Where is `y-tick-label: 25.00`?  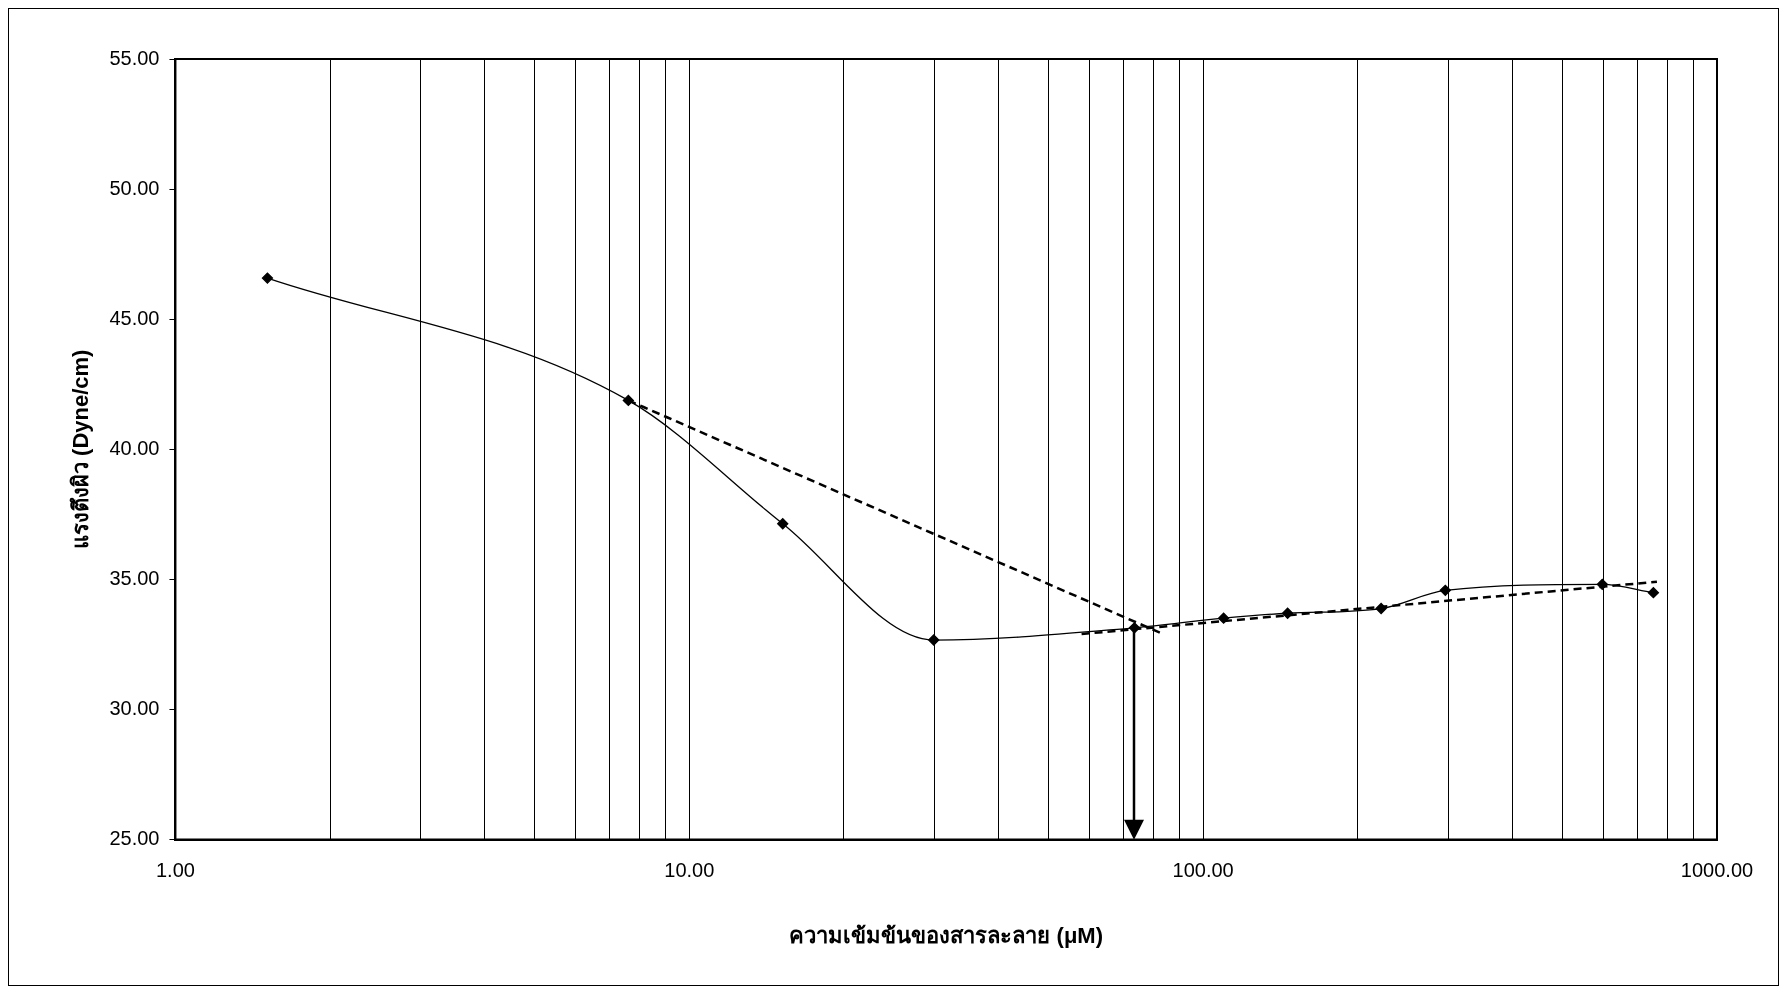 y-tick-label: 25.00 is located at coordinates (134, 838).